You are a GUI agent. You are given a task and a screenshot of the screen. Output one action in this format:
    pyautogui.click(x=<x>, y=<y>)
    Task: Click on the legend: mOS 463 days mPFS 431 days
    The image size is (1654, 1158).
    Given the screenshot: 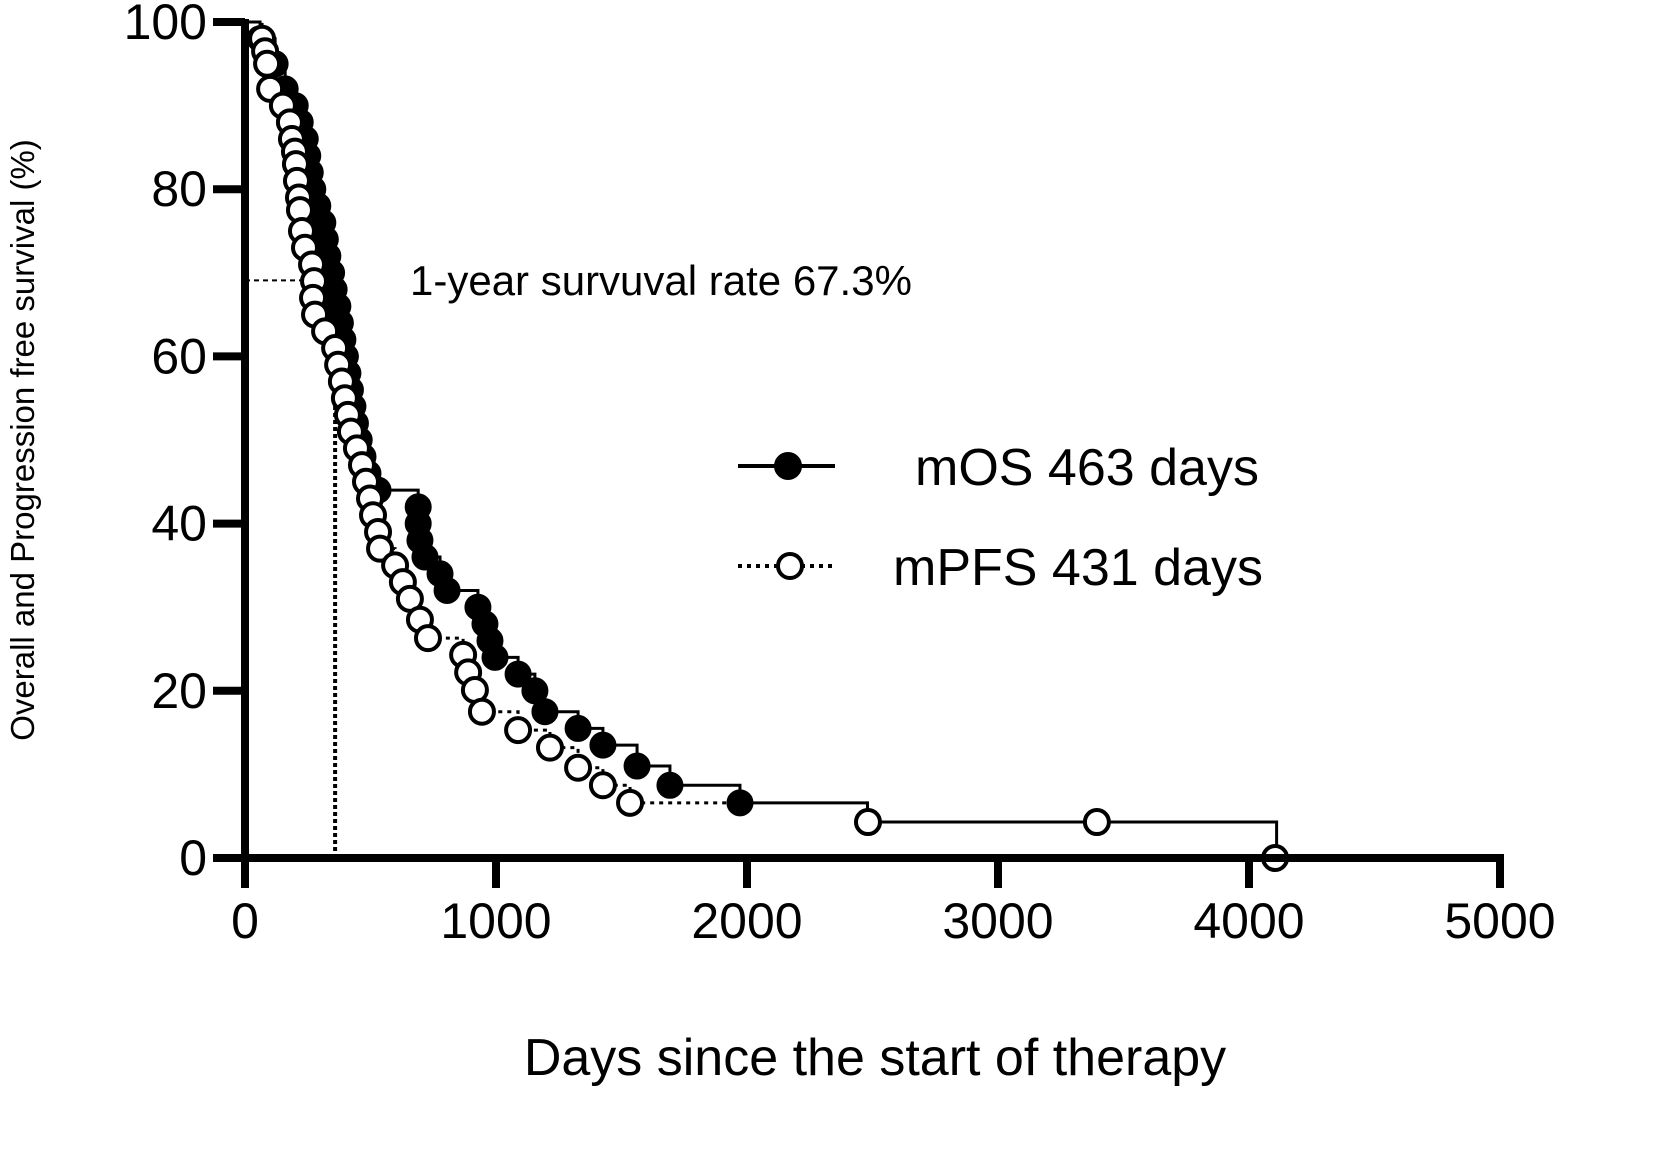 What is the action you would take?
    pyautogui.click(x=1000, y=518)
    